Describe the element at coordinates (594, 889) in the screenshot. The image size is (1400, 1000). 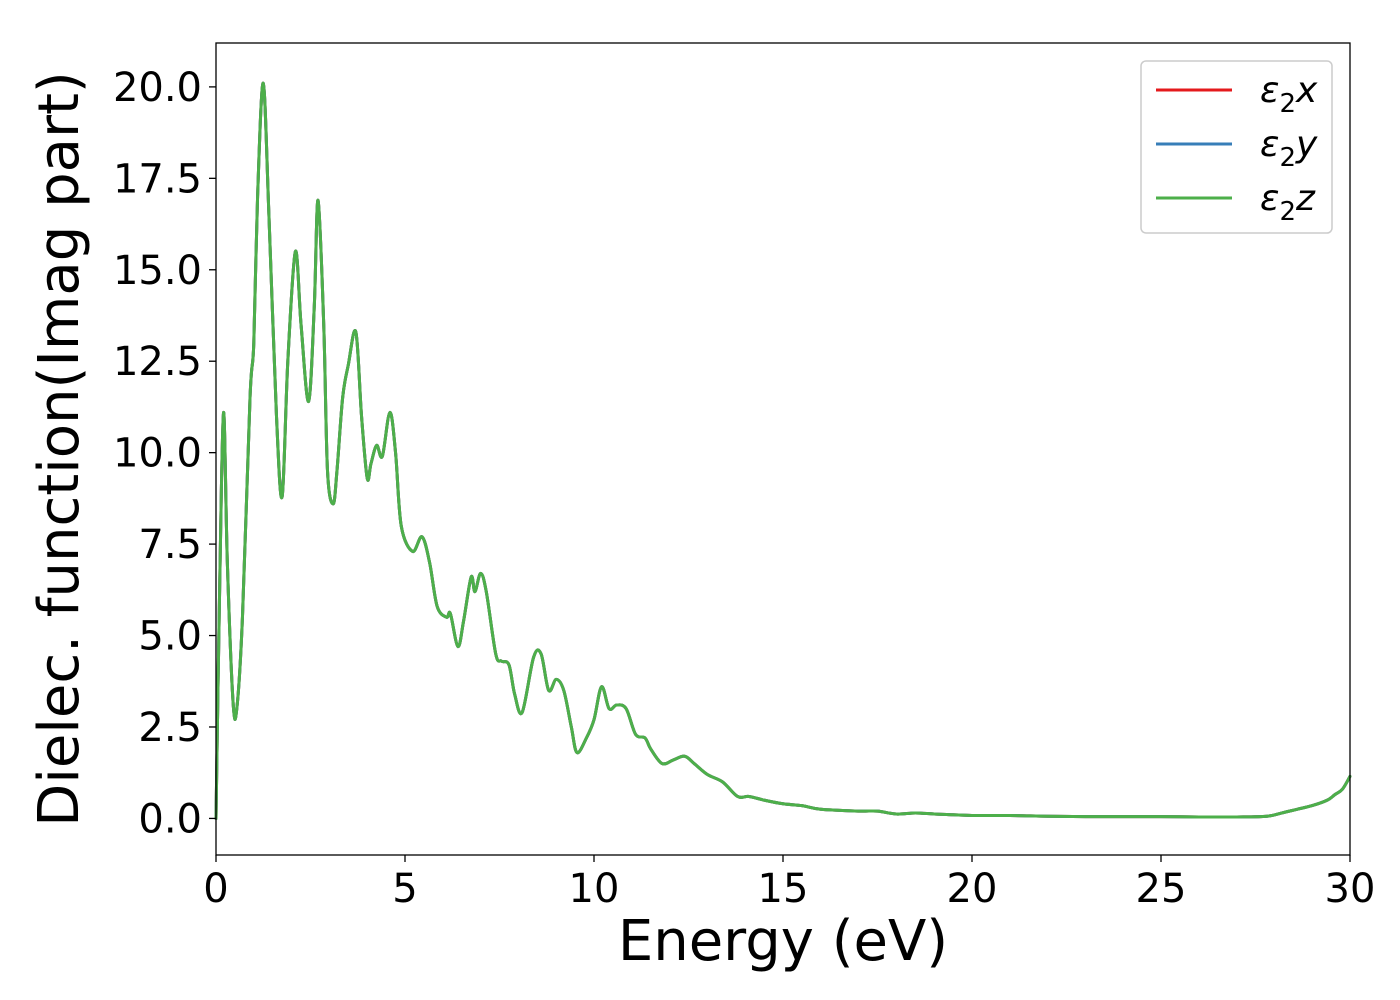
I see `x-tick-label: 10` at that location.